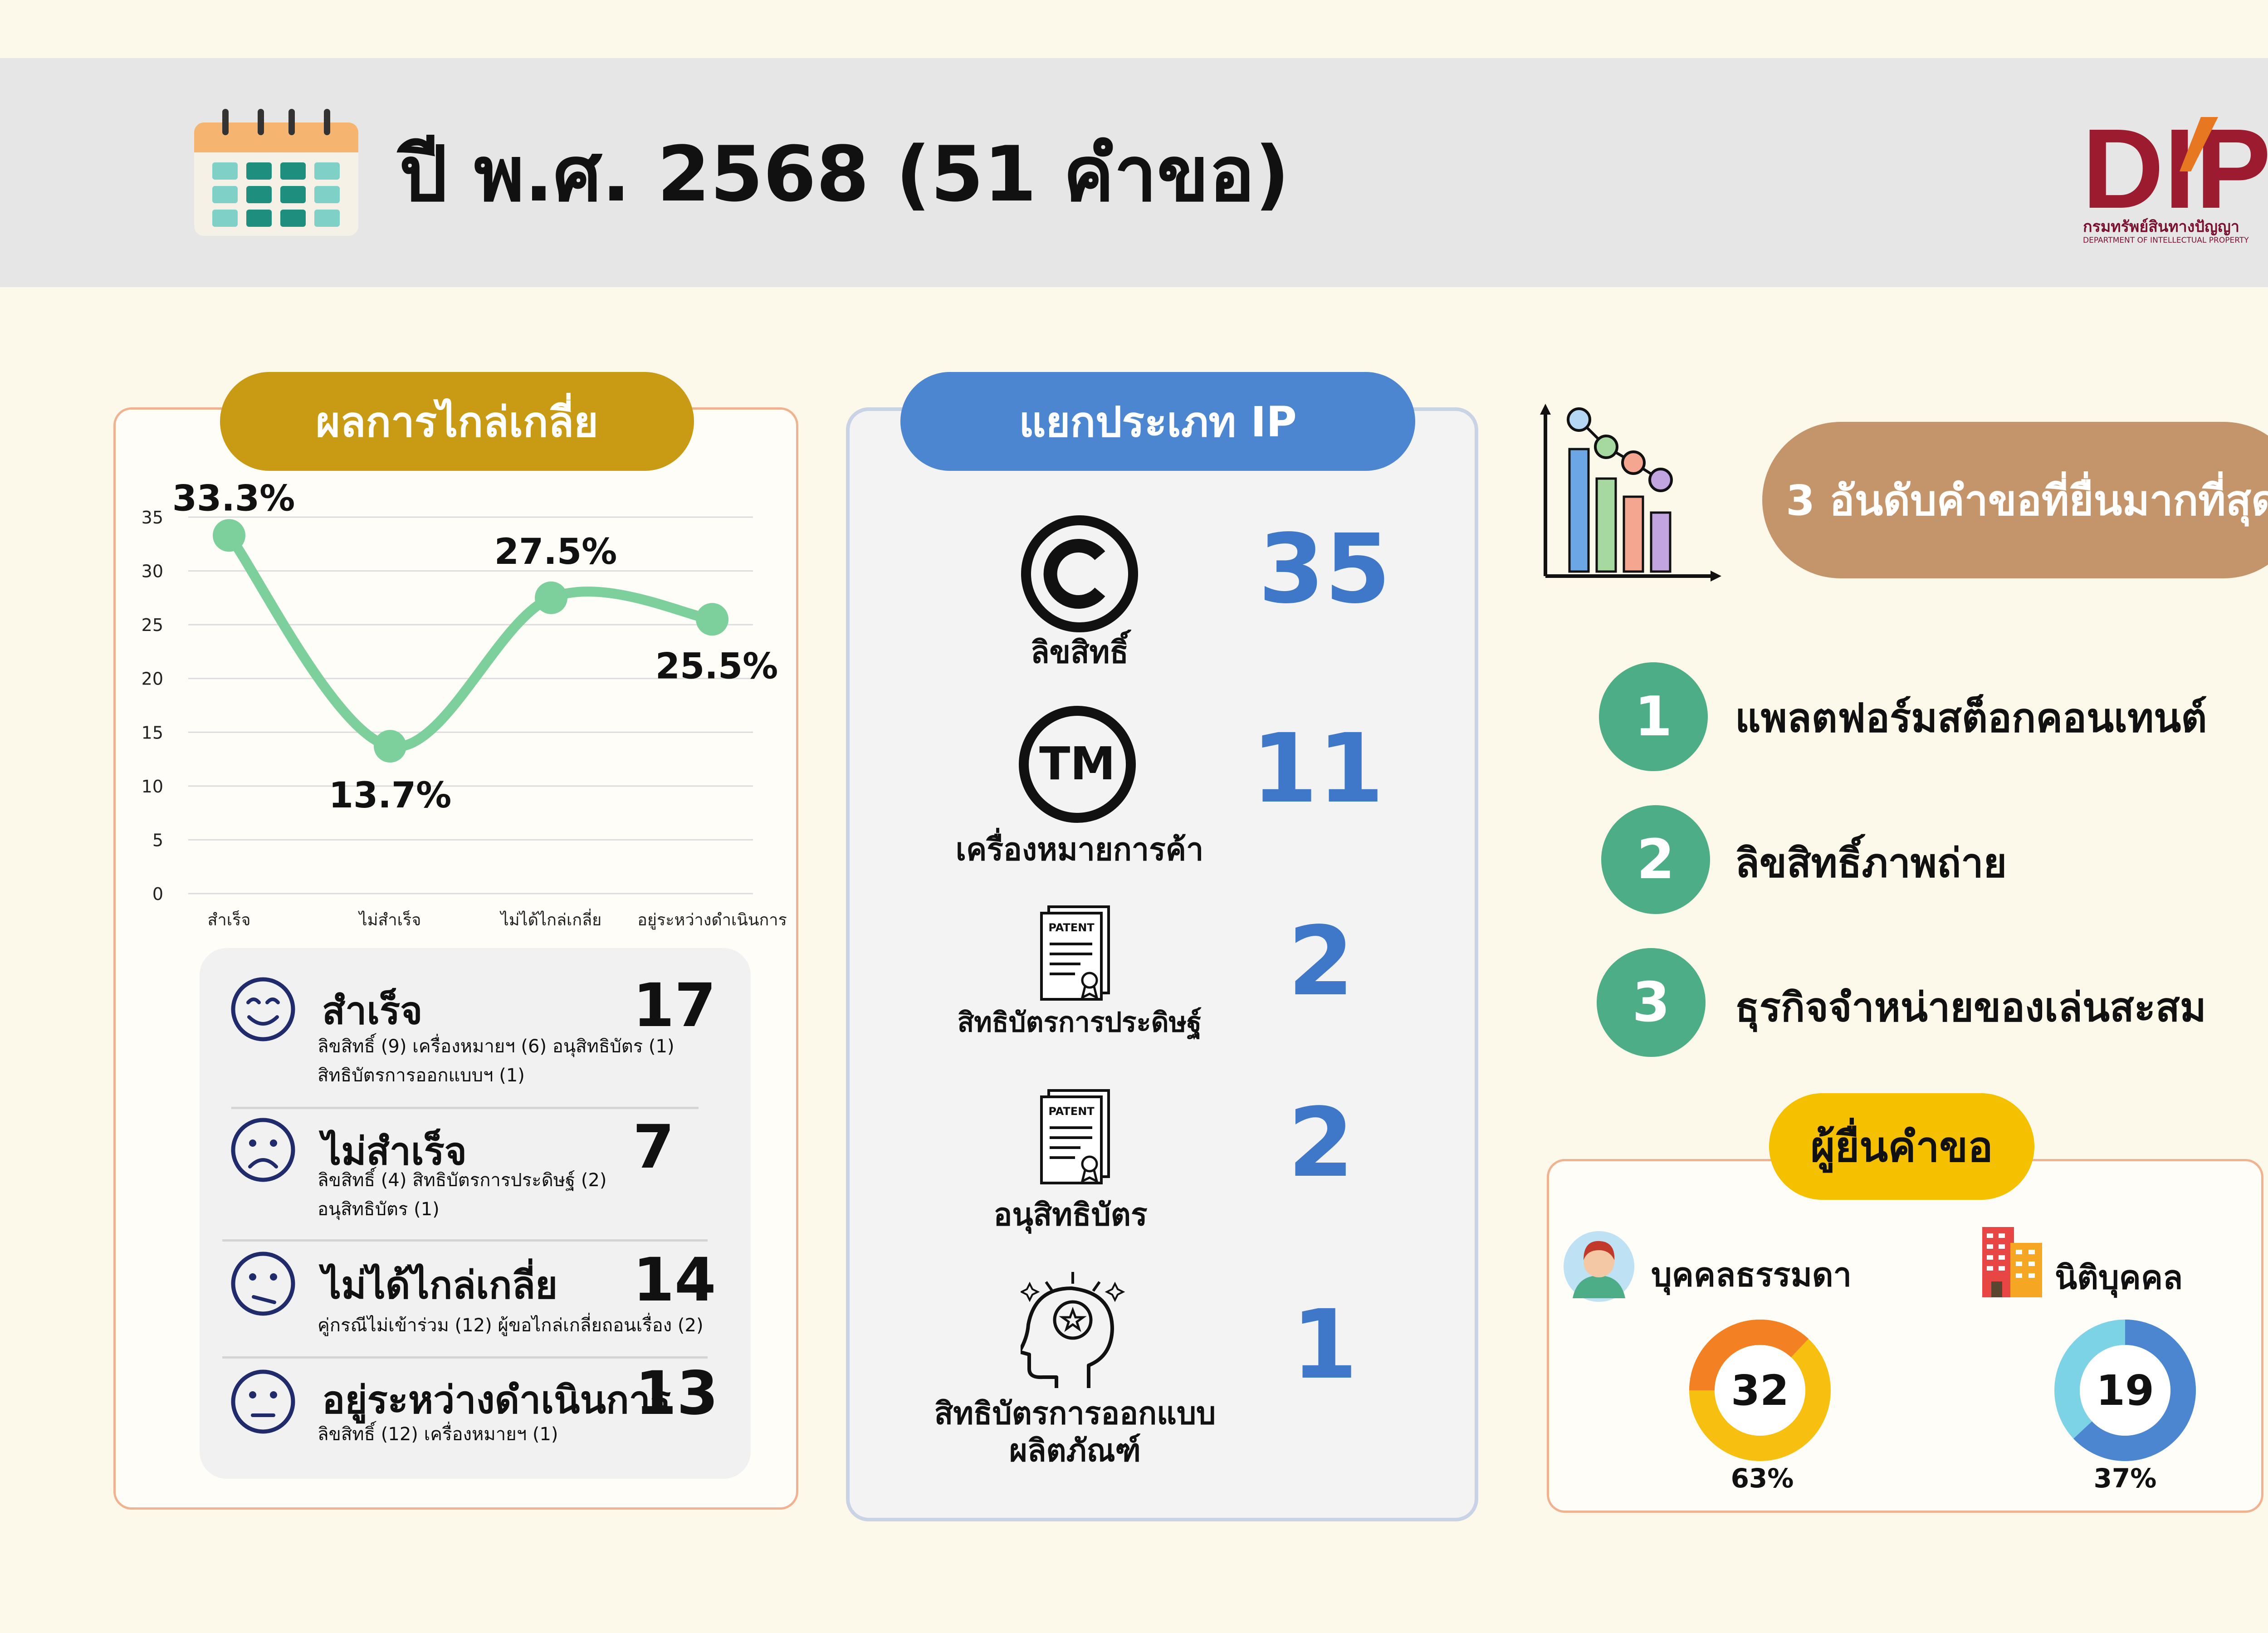 Image resolution: width=2268 pixels, height=1633 pixels. What do you see at coordinates (2161, 227) in the screenshot?
I see `logo-subtitle-th: กรมทรัพย์สินทางปัญญา` at bounding box center [2161, 227].